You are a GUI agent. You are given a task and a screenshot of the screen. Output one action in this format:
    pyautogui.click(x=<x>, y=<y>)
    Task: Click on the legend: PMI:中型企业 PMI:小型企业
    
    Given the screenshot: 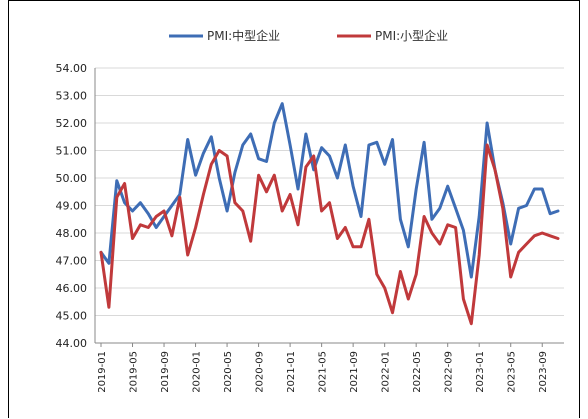 What is the action you would take?
    pyautogui.click(x=308, y=35)
    